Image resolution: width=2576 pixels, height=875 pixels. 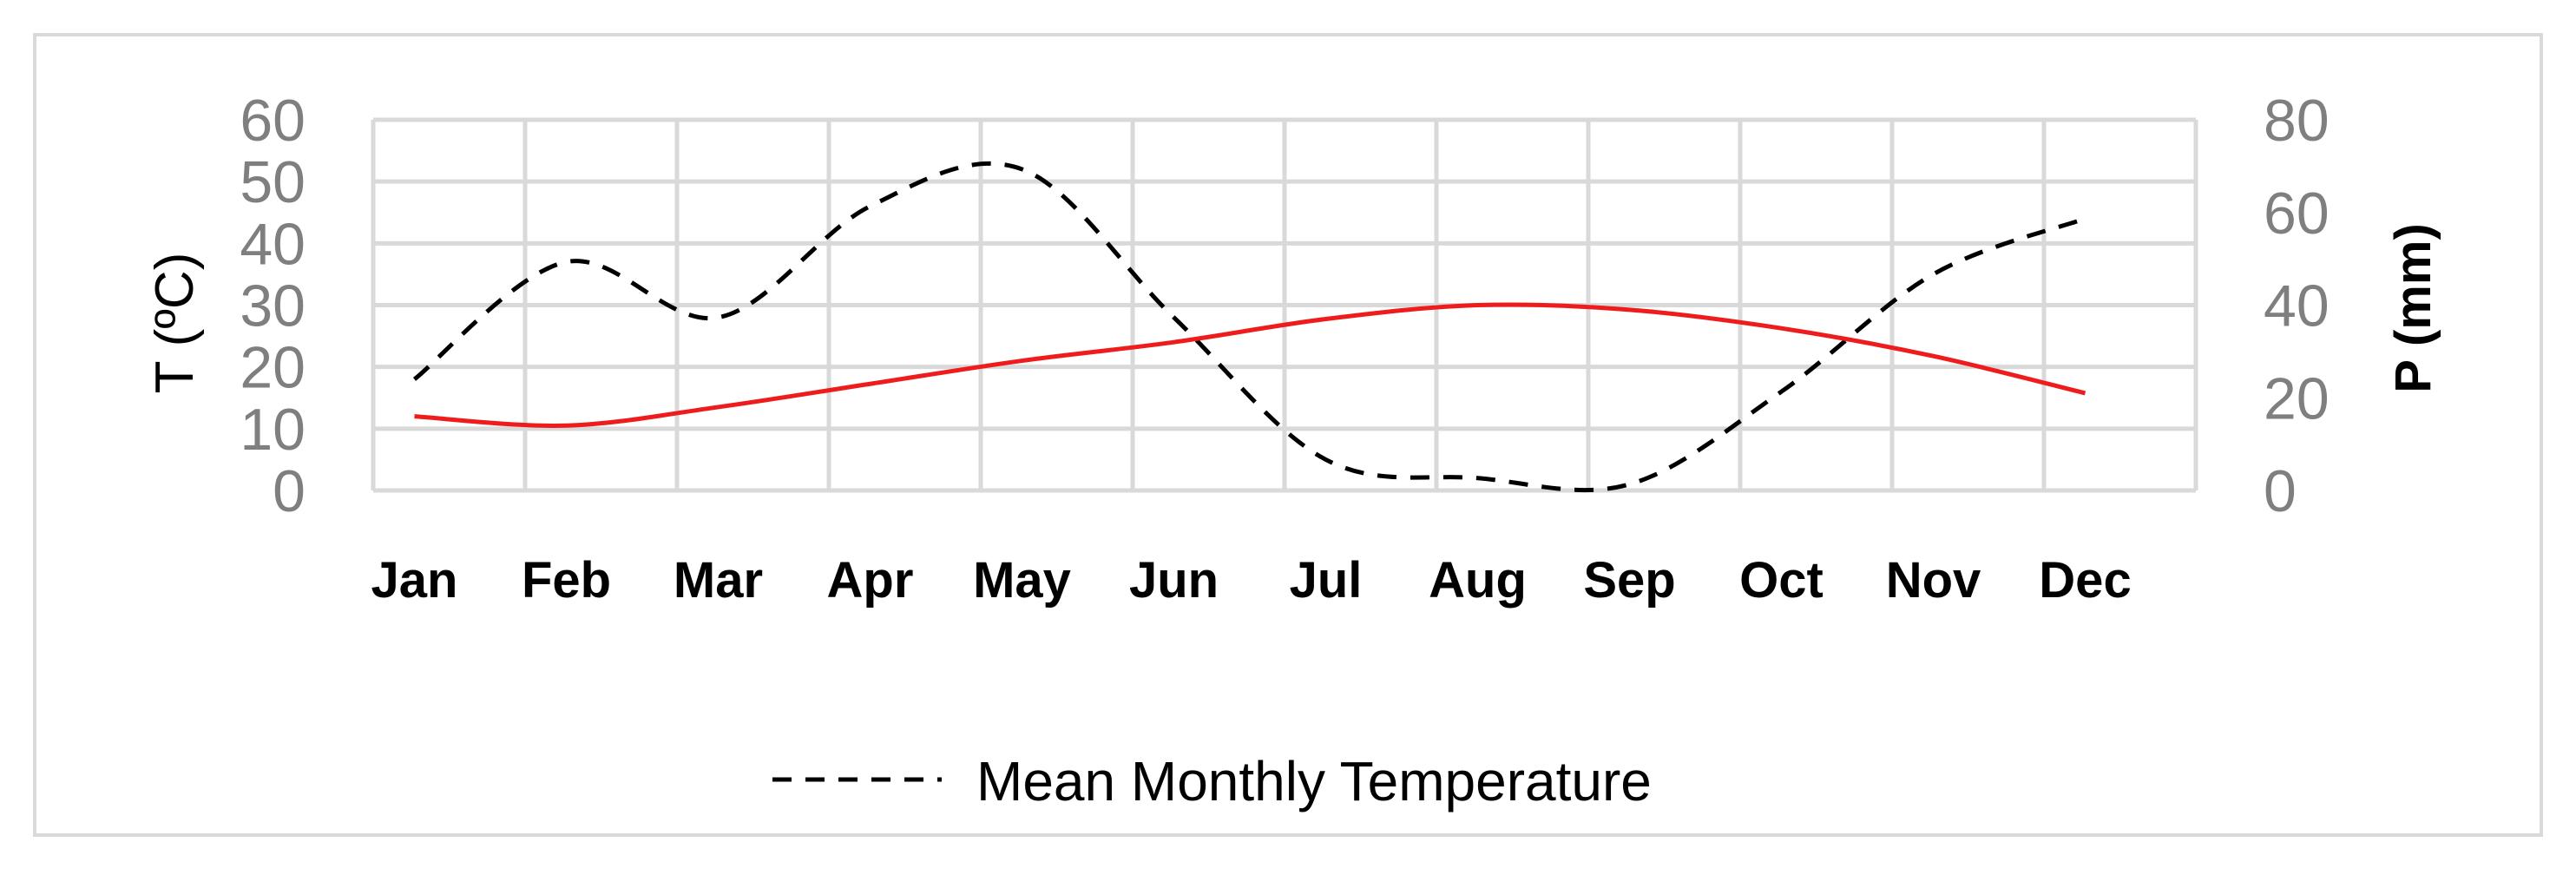 What do you see at coordinates (2297, 214) in the screenshot?
I see `right-tick-label: 60` at bounding box center [2297, 214].